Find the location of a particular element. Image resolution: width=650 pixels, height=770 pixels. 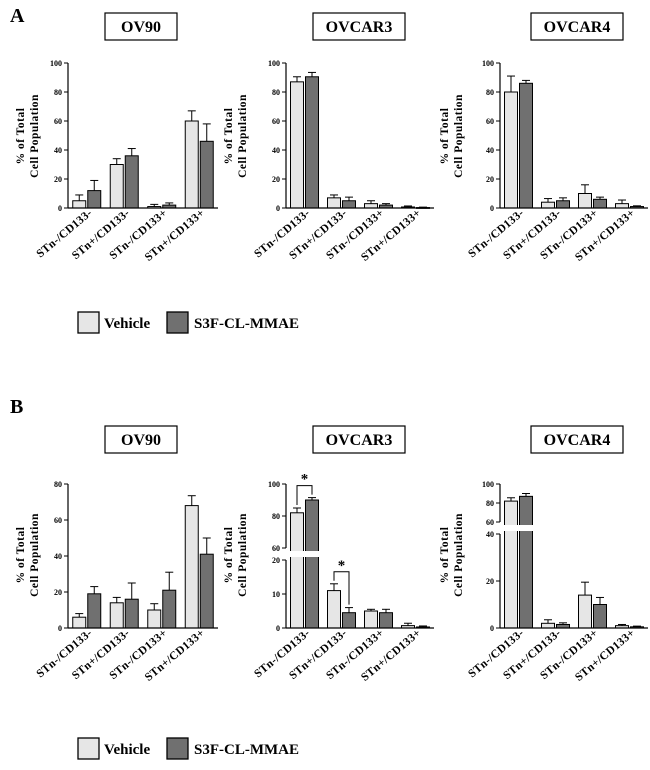

chart-a1-title: OV90 is located at coordinates (141, 26).